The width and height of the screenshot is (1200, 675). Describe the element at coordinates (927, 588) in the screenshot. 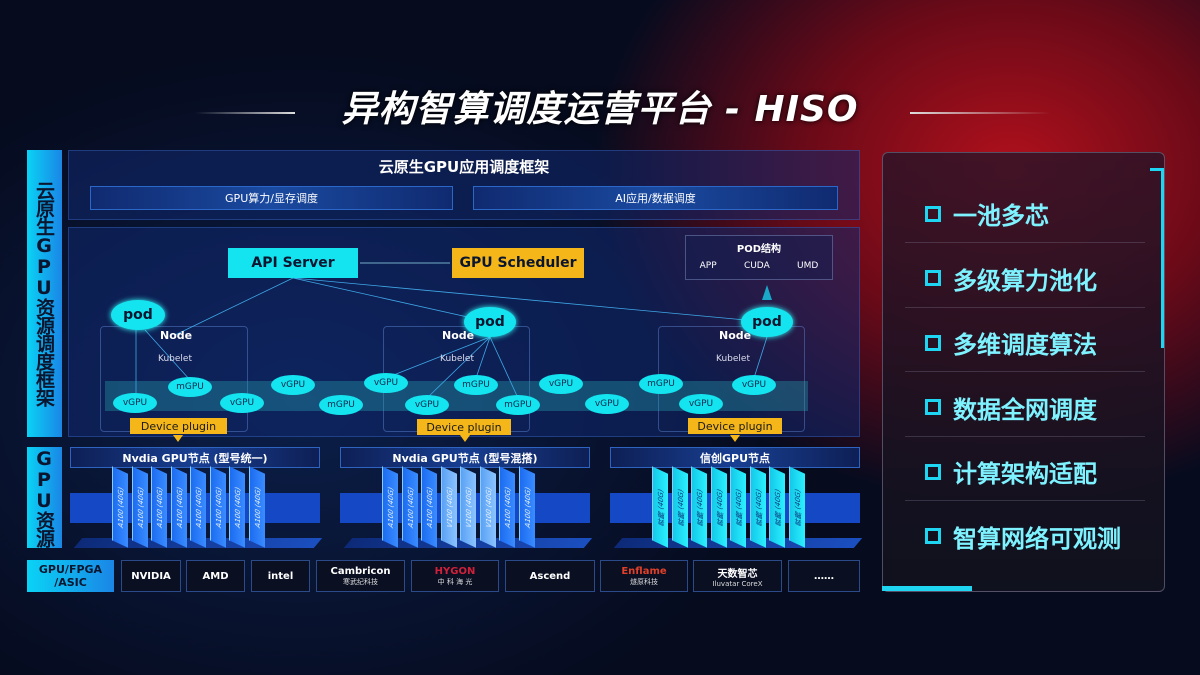

I see `panel-bottom-accent` at that location.